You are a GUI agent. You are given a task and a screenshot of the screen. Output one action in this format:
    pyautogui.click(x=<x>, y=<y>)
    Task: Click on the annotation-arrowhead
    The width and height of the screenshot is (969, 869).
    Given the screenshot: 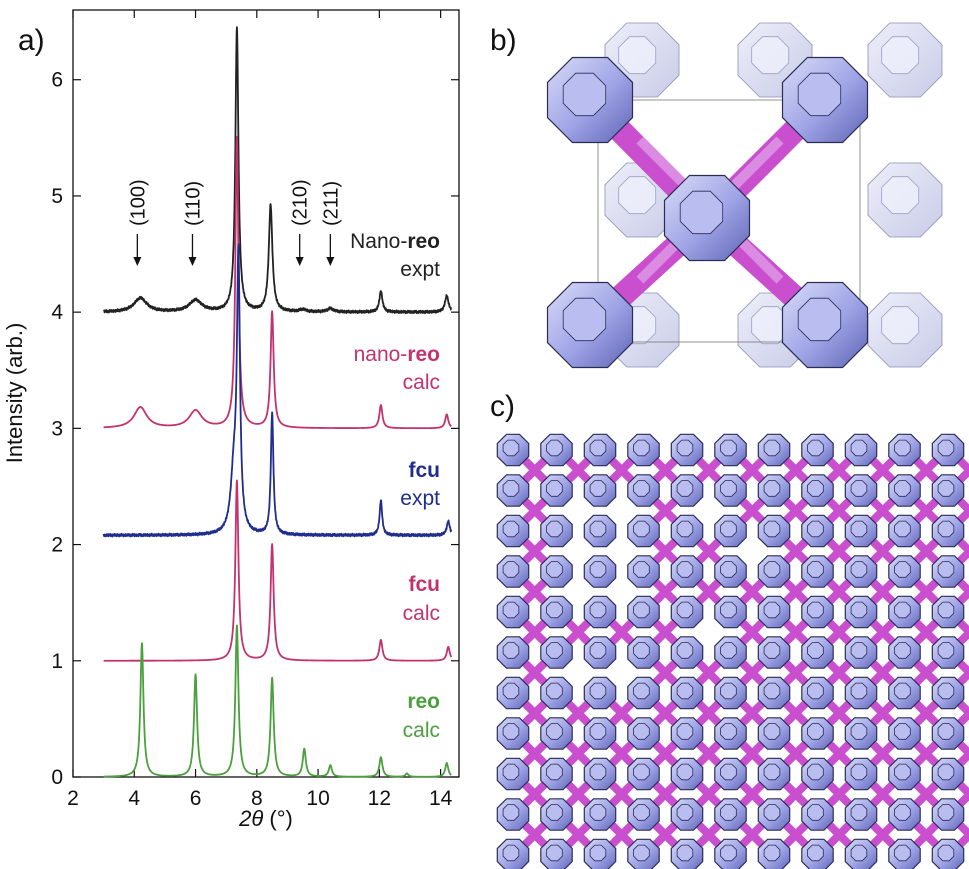 What is the action you would take?
    pyautogui.click(x=192, y=261)
    